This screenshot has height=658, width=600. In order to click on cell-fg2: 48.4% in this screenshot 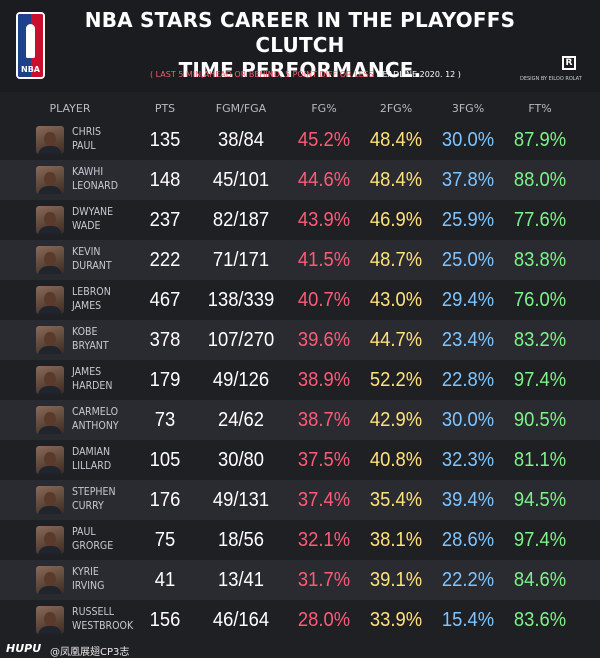, I will do `click(396, 180)`.